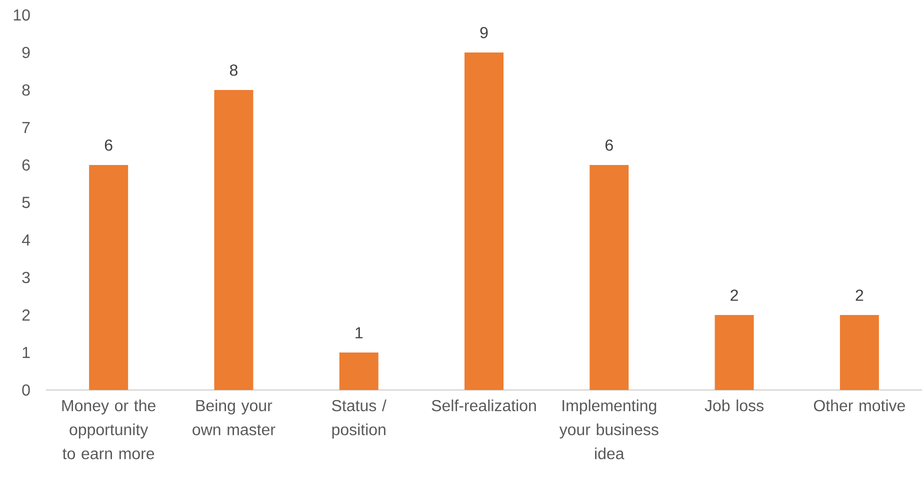  What do you see at coordinates (26, 315) in the screenshot?
I see `y-tick-label: 2` at bounding box center [26, 315].